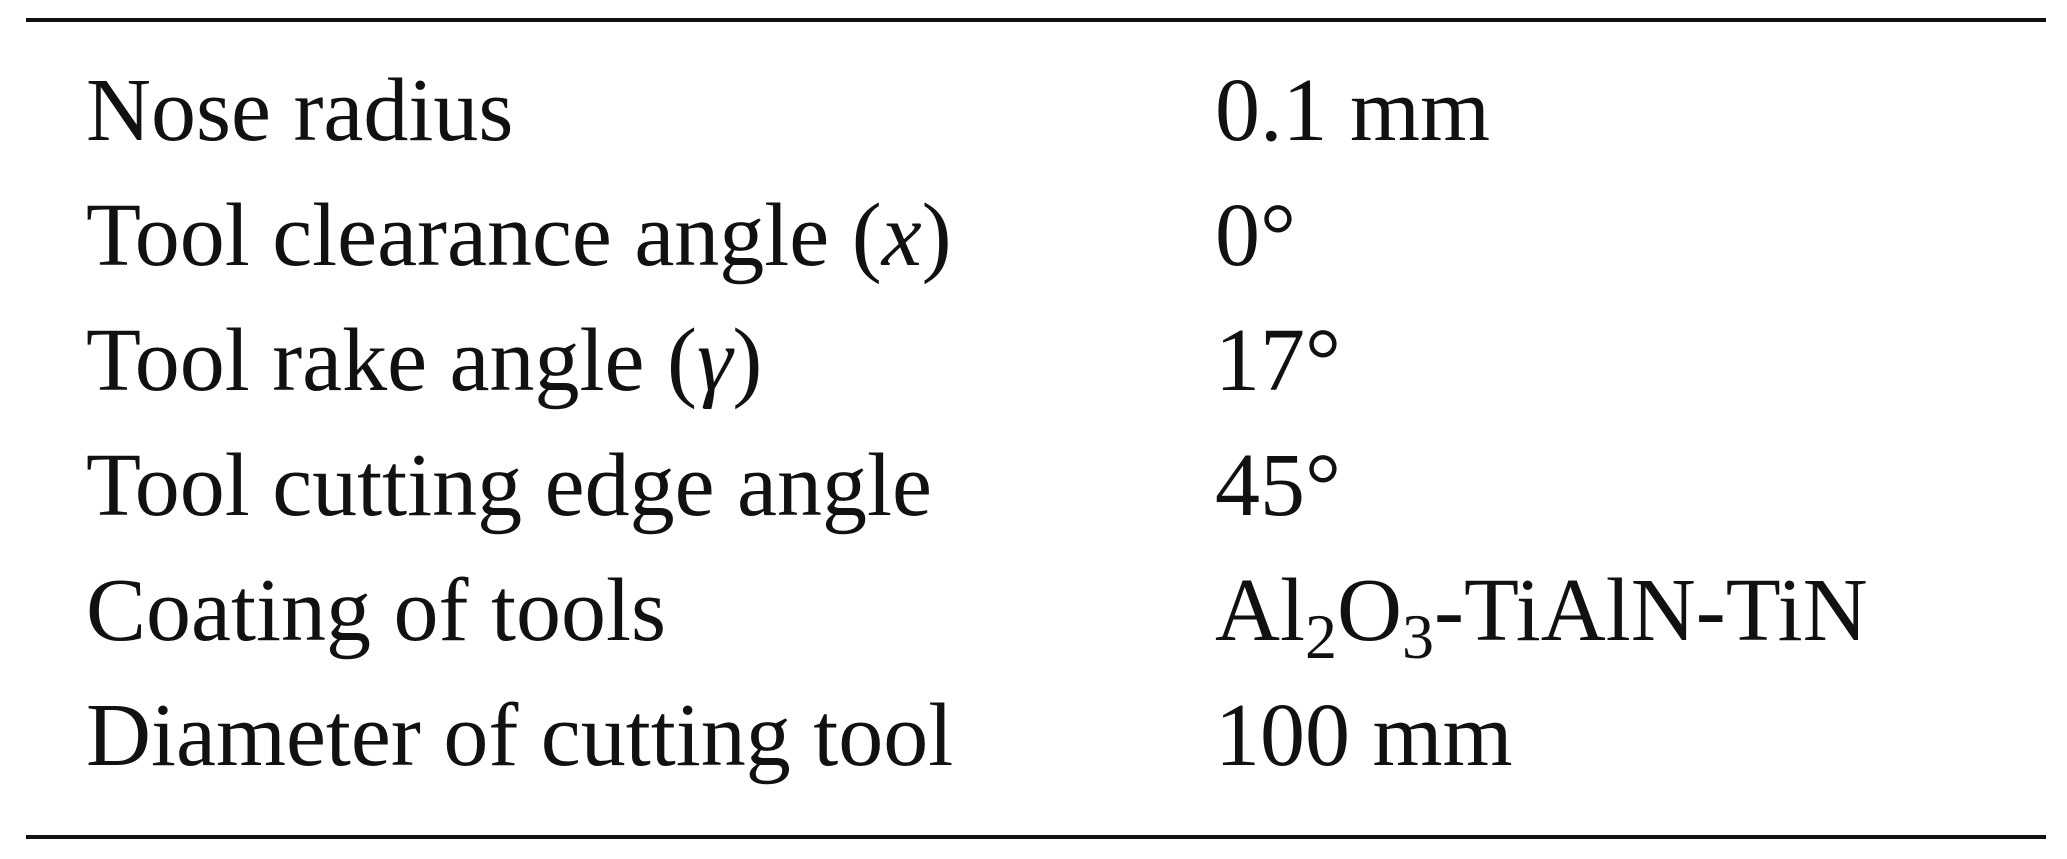 This screenshot has height=859, width=2067. What do you see at coordinates (714, 360) in the screenshot?
I see `text-run: γ` at bounding box center [714, 360].